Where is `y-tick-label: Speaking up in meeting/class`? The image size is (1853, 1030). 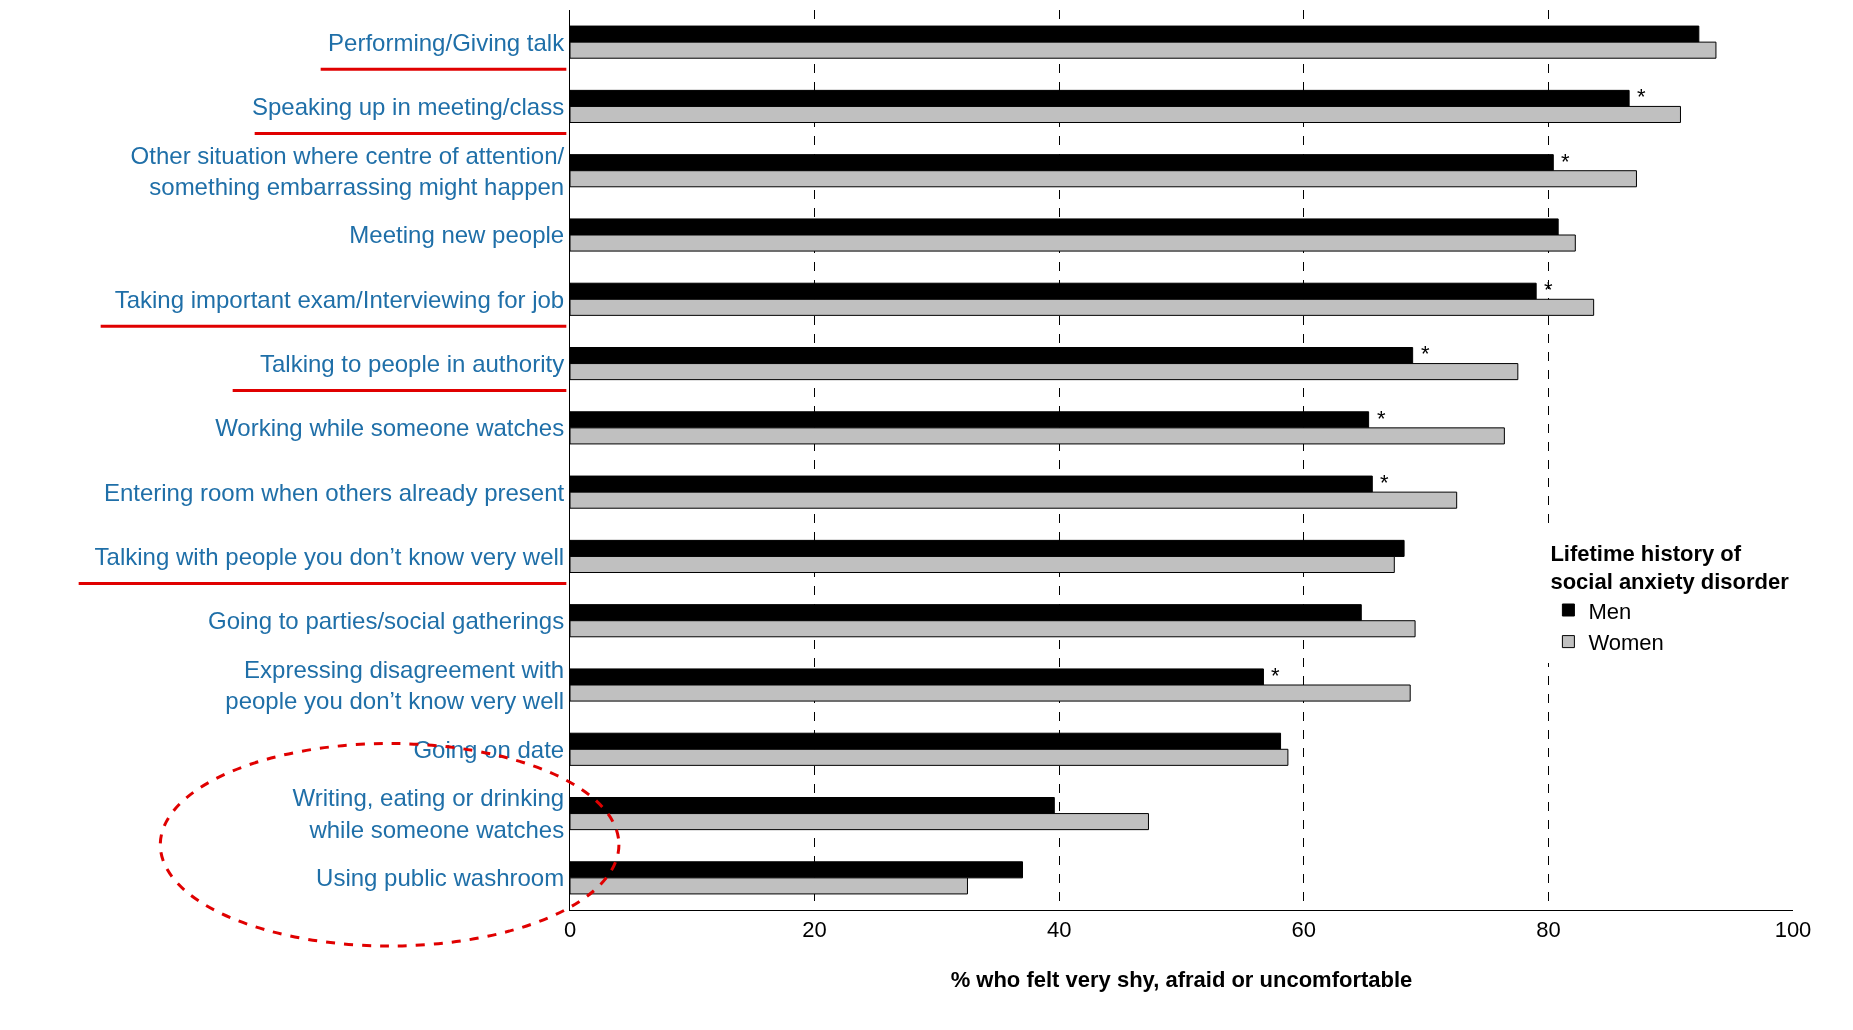
y-tick-label: Speaking up in meeting/class is located at coordinates (408, 106).